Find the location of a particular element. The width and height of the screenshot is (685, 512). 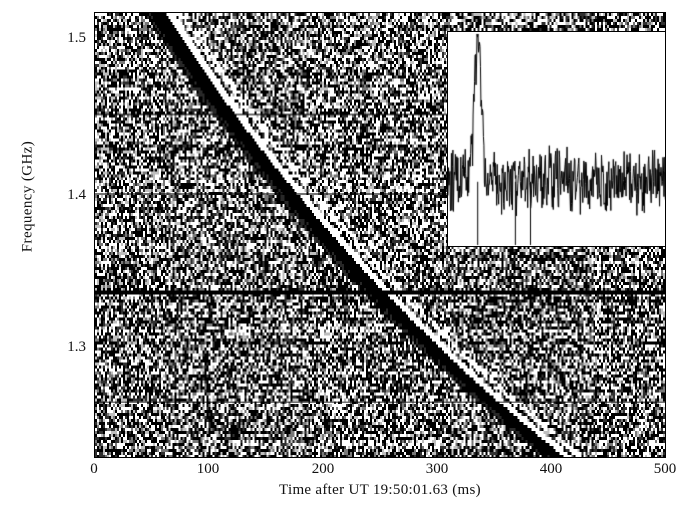

x-tick-label: 100 is located at coordinates (208, 469).